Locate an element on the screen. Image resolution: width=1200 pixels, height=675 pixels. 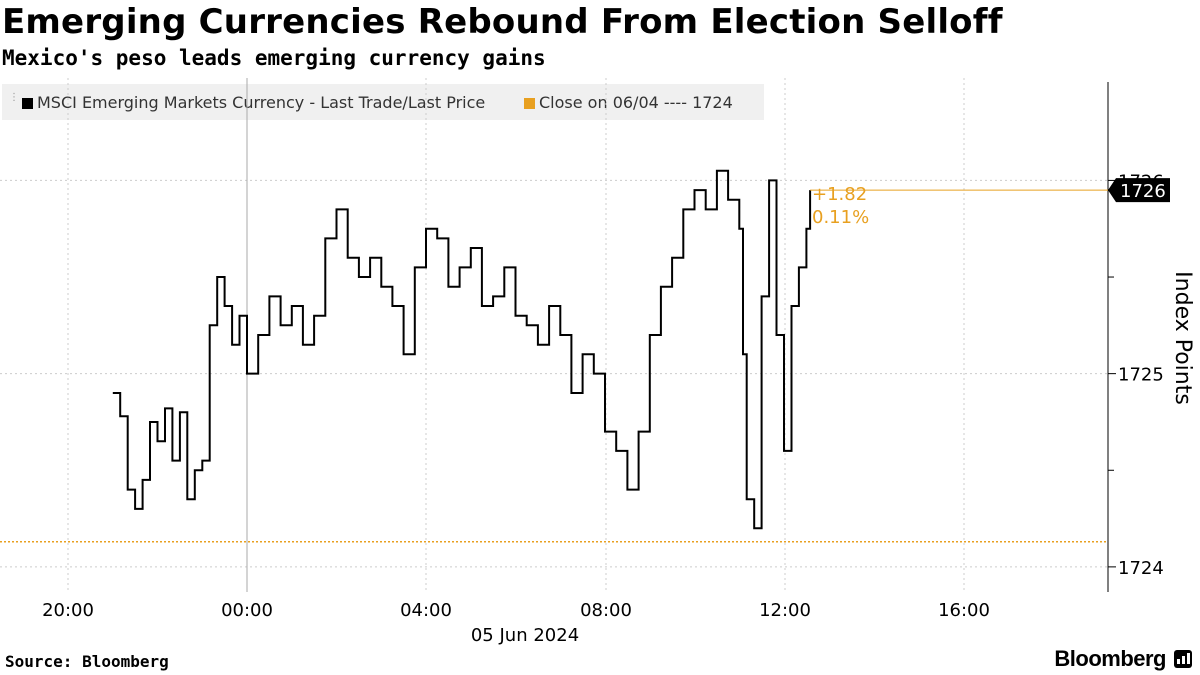
brand-logo: Bloomberg is located at coordinates (1110, 658).